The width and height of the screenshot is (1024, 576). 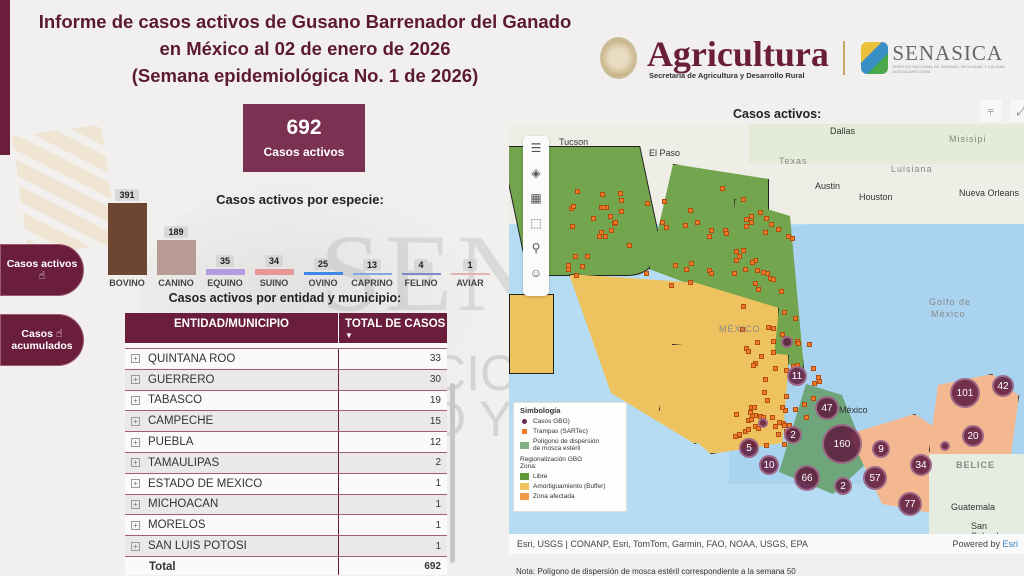 I want to click on case-cluster: 160, so click(x=842, y=444).